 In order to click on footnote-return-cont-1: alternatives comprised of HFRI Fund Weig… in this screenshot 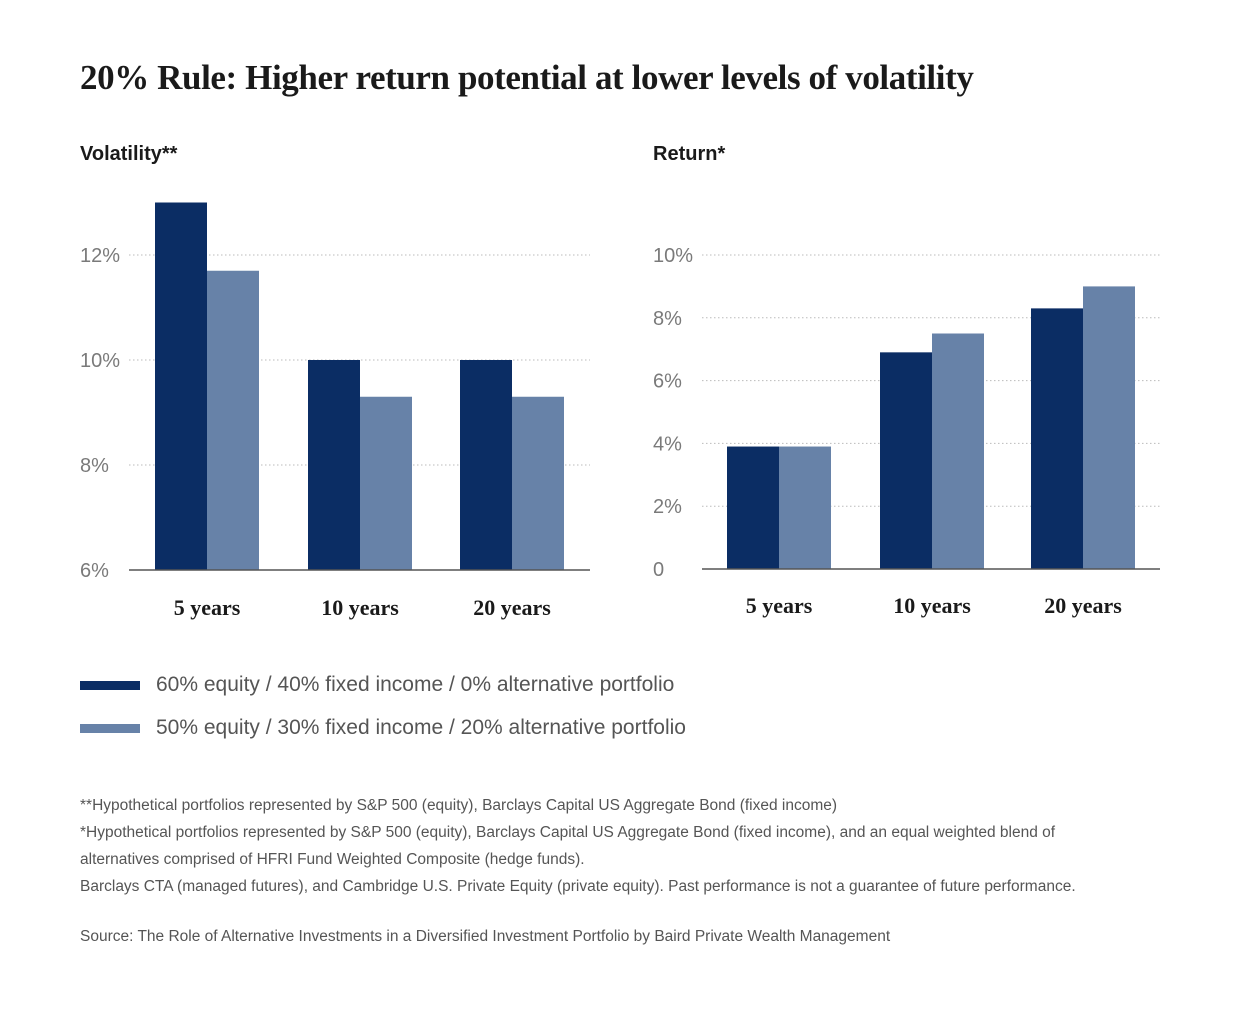, I will do `click(332, 859)`.